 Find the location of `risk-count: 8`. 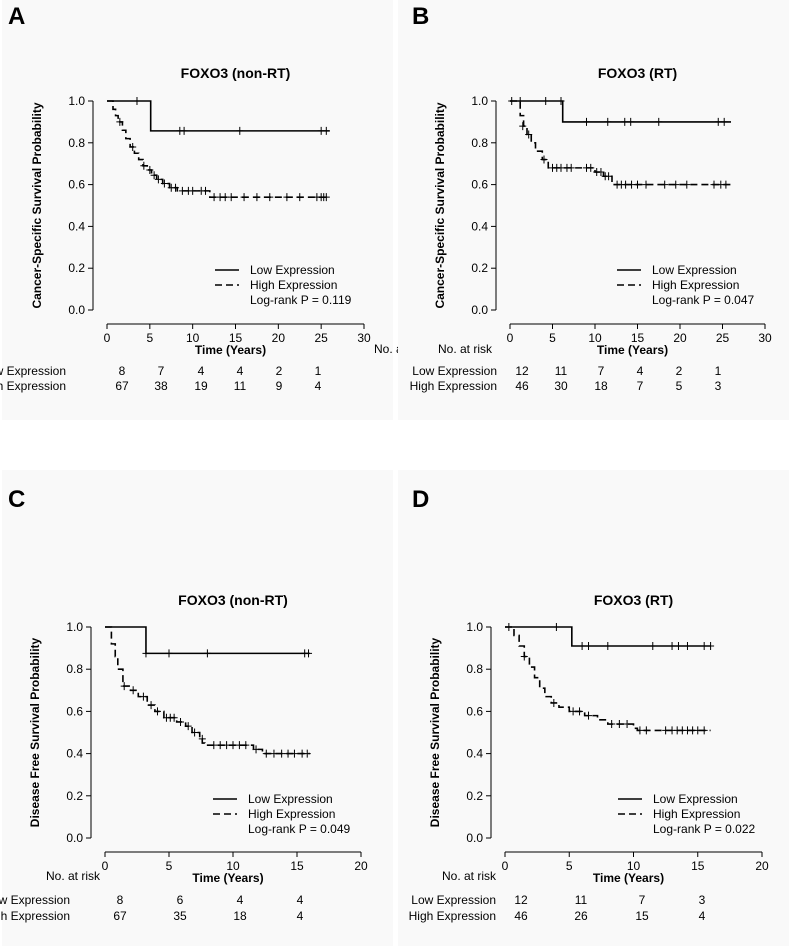

risk-count: 8 is located at coordinates (120, 900).